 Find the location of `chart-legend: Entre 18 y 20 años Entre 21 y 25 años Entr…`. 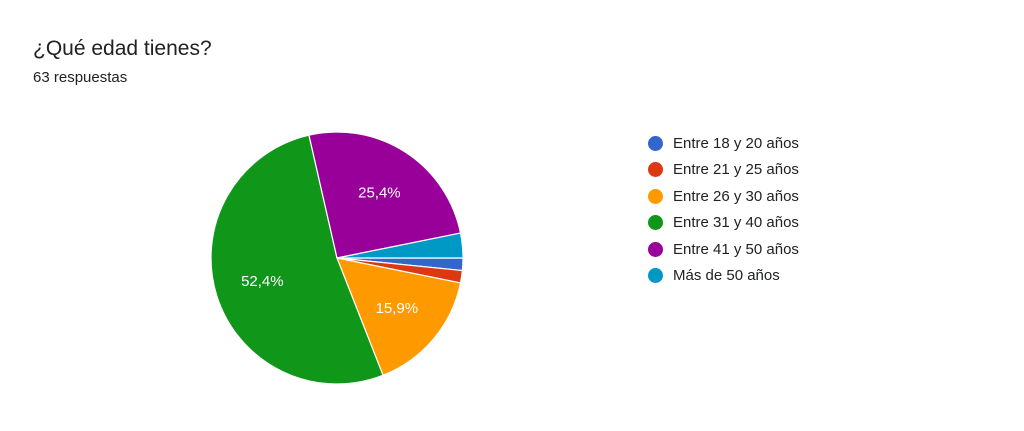

chart-legend: Entre 18 y 20 años Entre 21 y 25 años Entr… is located at coordinates (723, 209).